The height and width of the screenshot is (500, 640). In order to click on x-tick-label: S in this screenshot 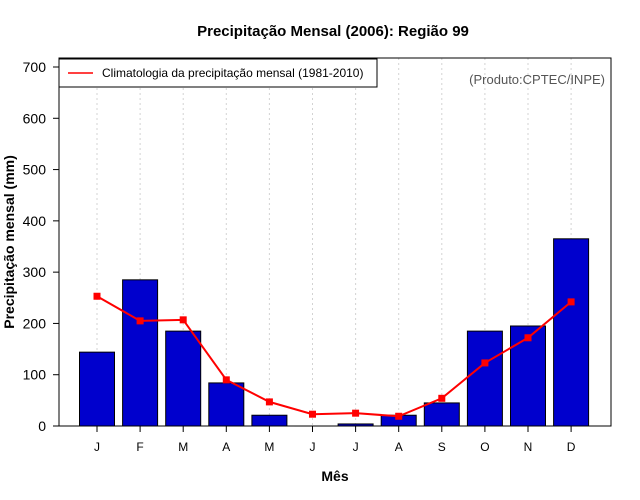, I will do `click(442, 447)`.